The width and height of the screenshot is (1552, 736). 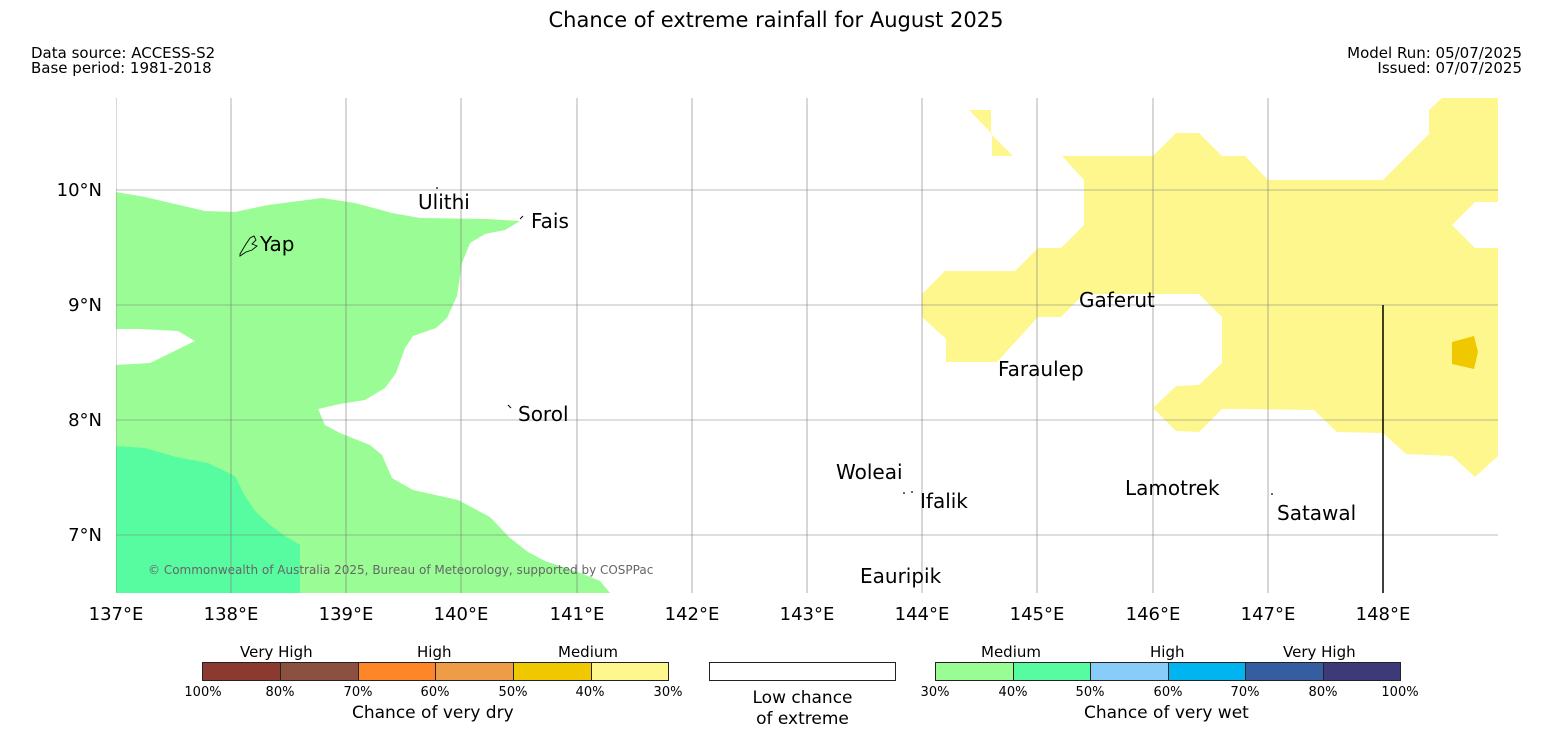 What do you see at coordinates (85, 305) in the screenshot?
I see `lat-label-9n: 9°N` at bounding box center [85, 305].